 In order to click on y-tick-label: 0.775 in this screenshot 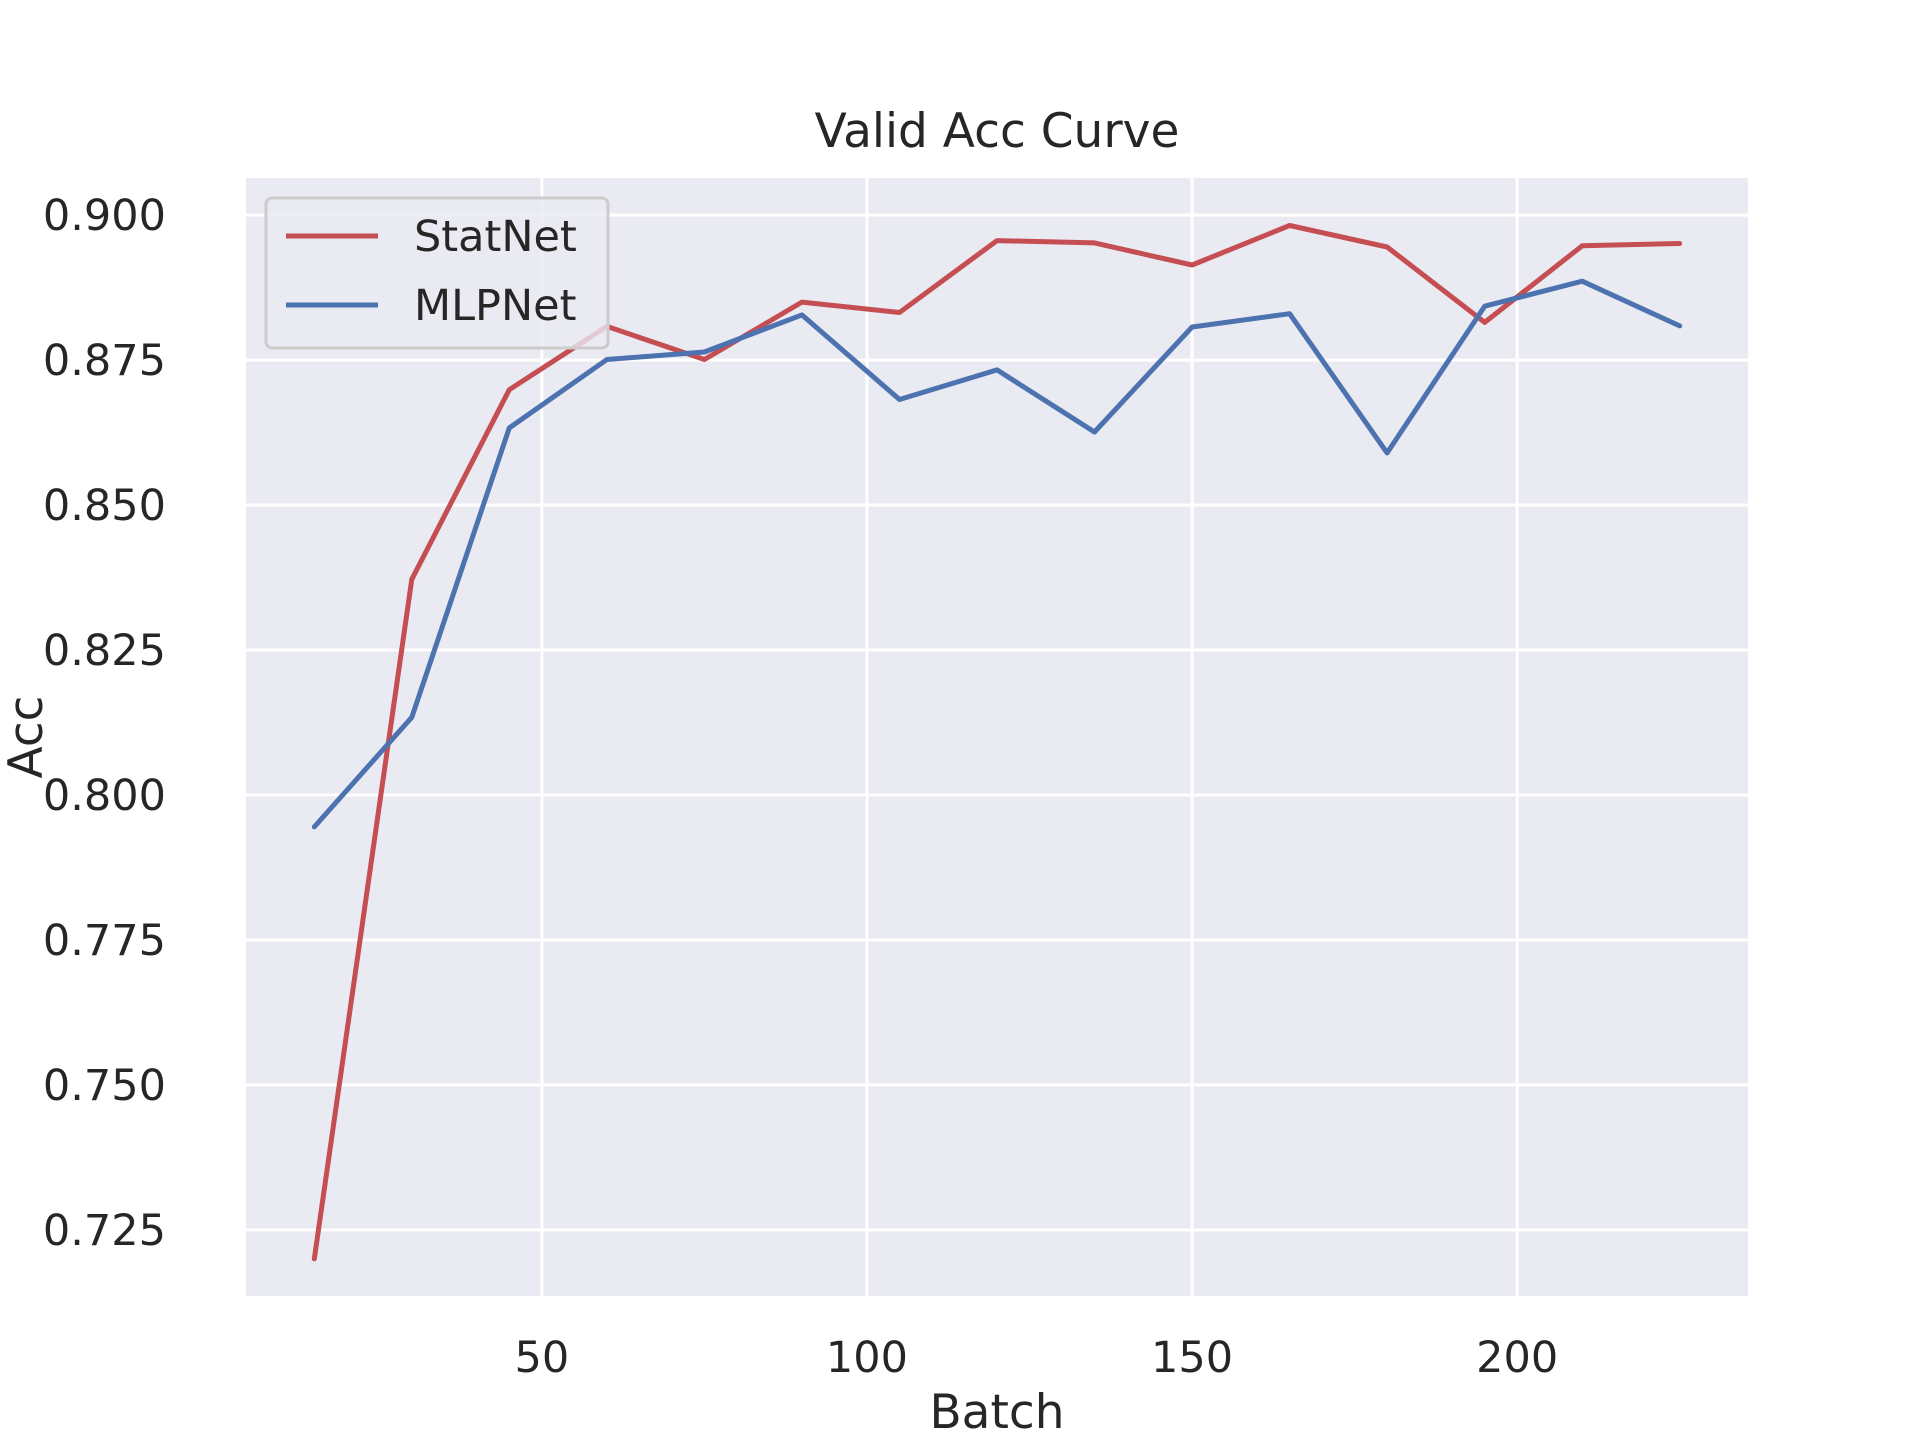, I will do `click(104, 941)`.